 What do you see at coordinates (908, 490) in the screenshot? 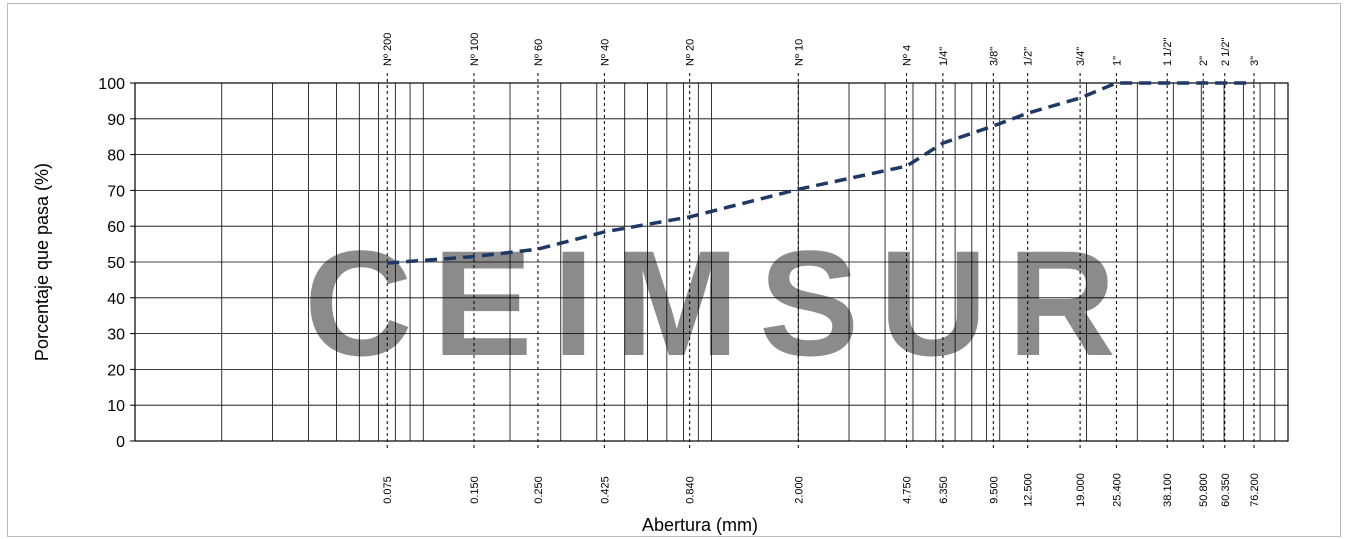
I see `x-tick-label: 4.750` at bounding box center [908, 490].